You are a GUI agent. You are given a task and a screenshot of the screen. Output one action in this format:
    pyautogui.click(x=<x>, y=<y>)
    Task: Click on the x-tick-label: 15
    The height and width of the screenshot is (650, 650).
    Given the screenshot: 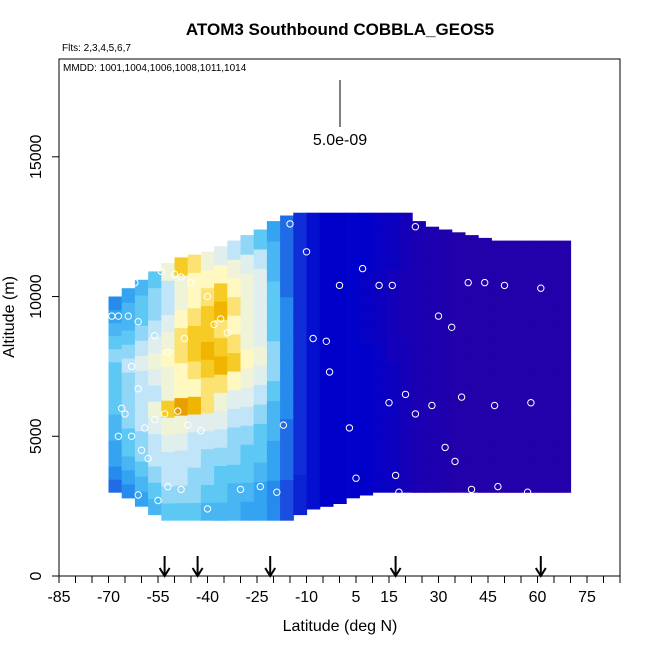 What is the action you would take?
    pyautogui.click(x=389, y=597)
    